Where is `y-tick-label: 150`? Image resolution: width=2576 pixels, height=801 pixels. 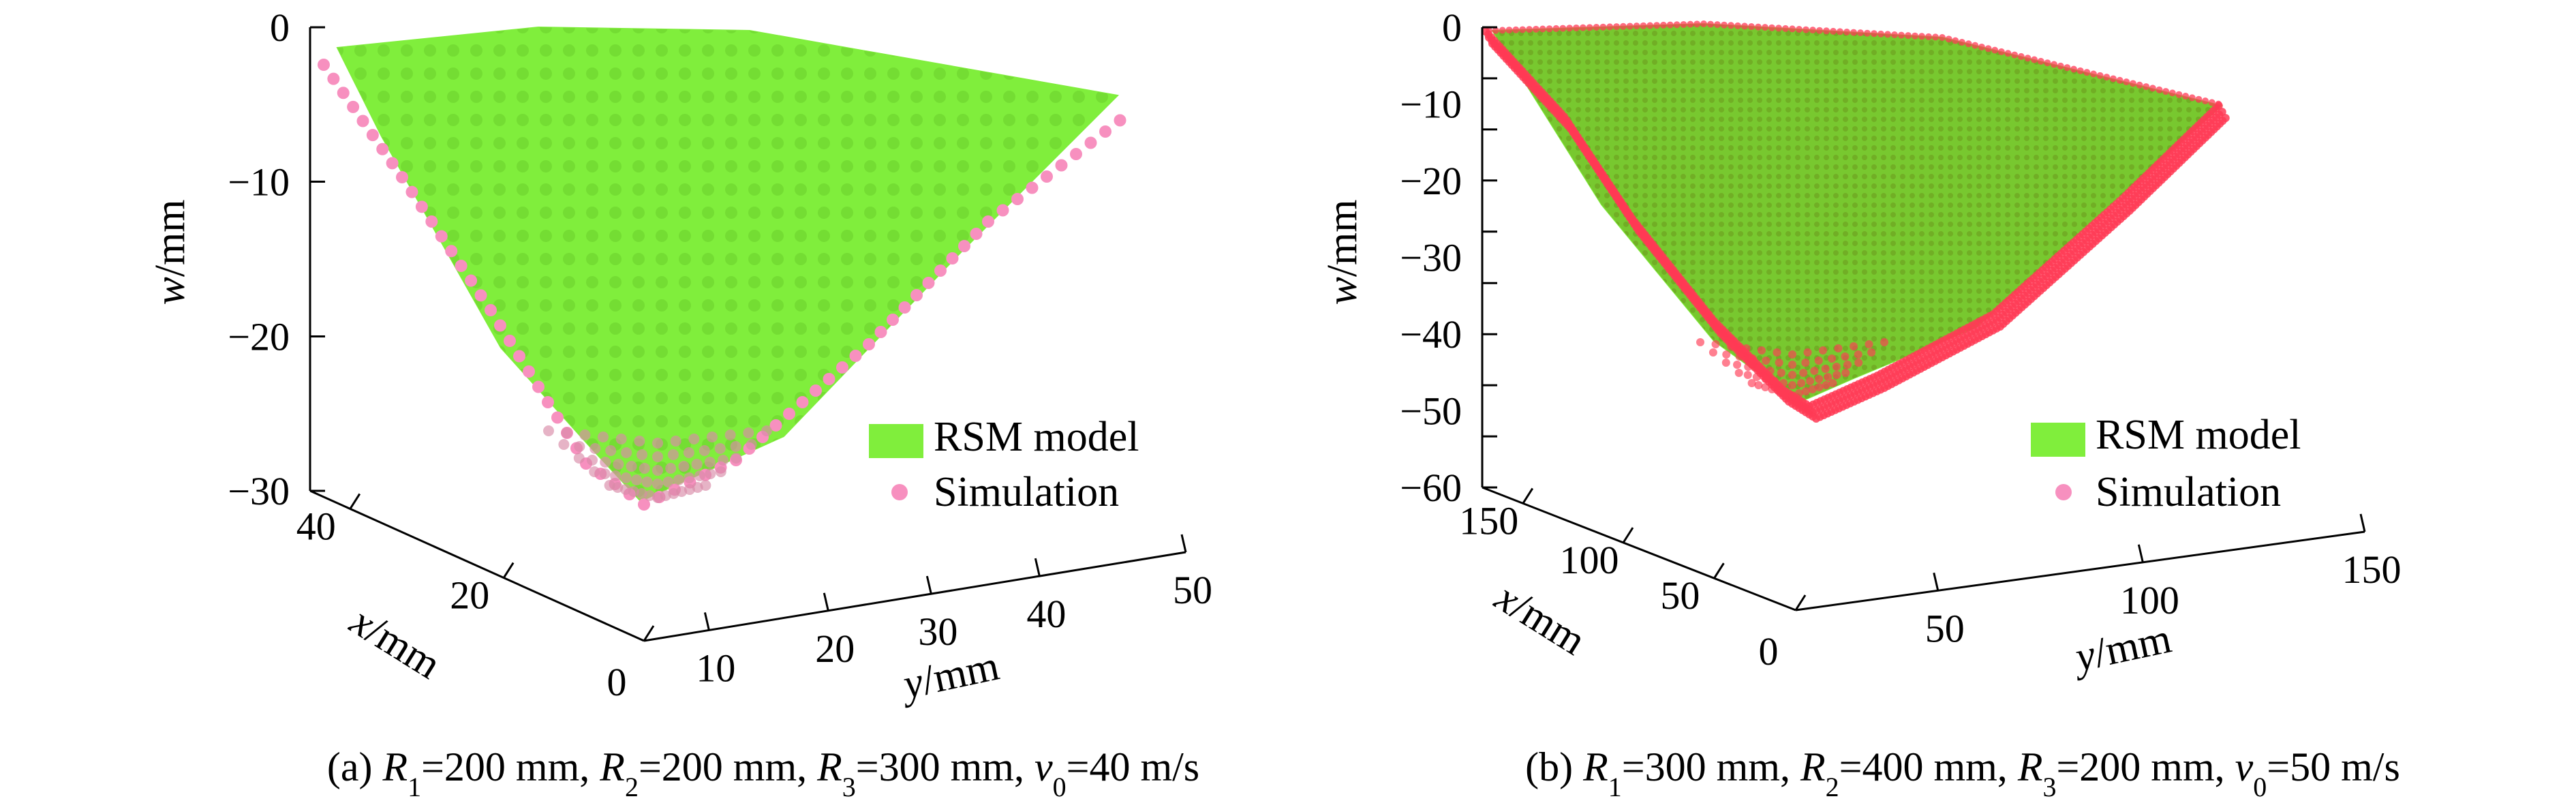 y-tick-label: 150 is located at coordinates (2372, 569).